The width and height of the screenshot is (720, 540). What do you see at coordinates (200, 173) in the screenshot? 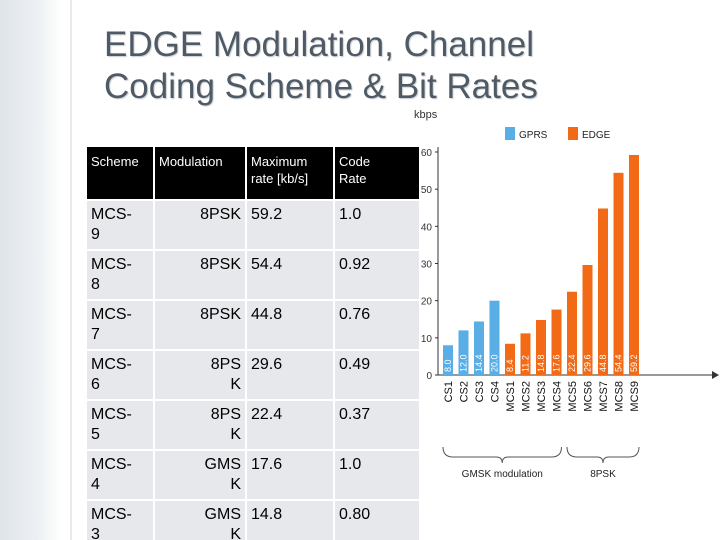
I see `header-modulation: Modulation` at bounding box center [200, 173].